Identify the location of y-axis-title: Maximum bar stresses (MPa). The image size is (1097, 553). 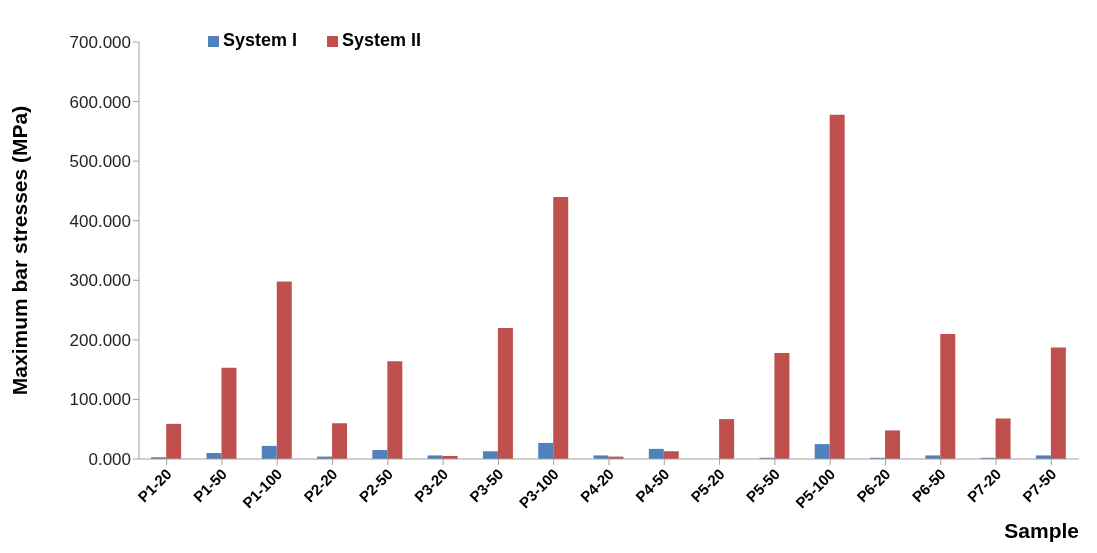
(20, 250).